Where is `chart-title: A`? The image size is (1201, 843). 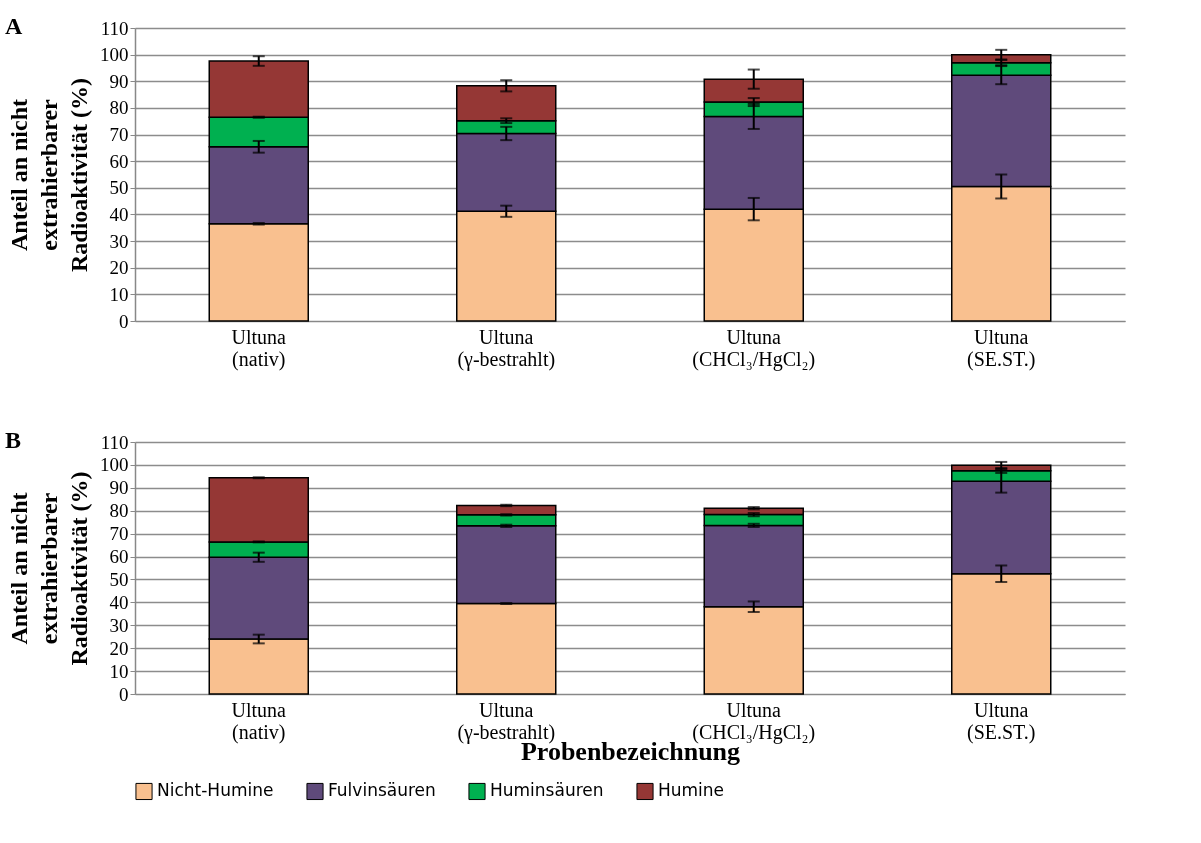
chart-title: A is located at coordinates (14, 26).